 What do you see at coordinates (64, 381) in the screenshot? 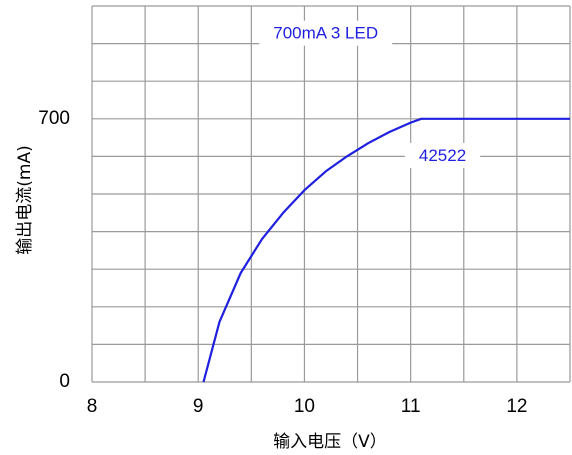
I see `y-tick-label: 0` at bounding box center [64, 381].